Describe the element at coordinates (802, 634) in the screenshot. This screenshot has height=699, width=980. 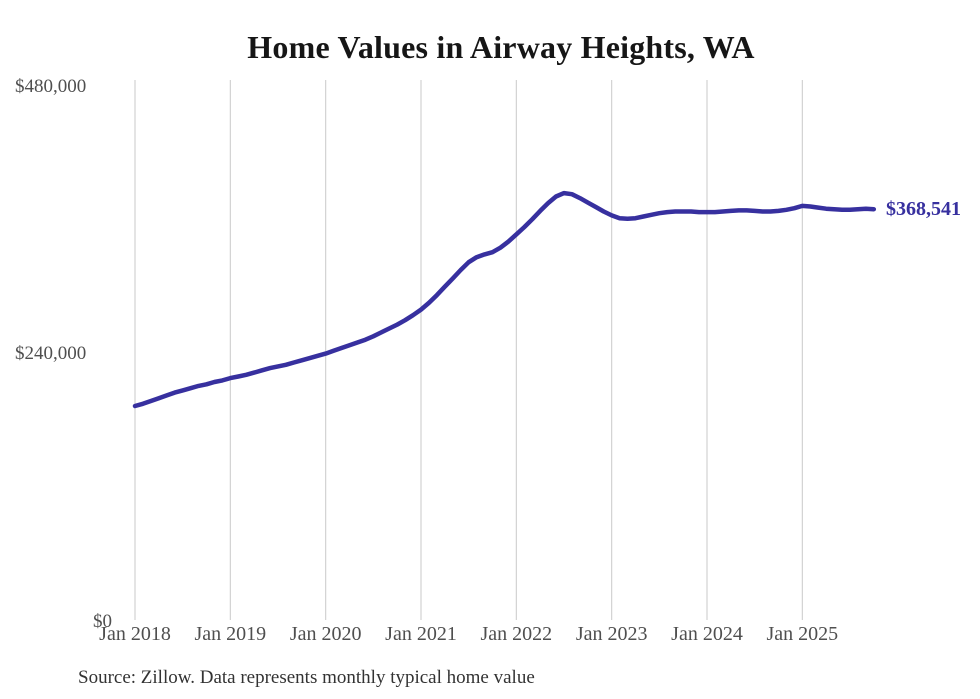
I see `x-axis-tick-jan-2025: Jan 2025` at that location.